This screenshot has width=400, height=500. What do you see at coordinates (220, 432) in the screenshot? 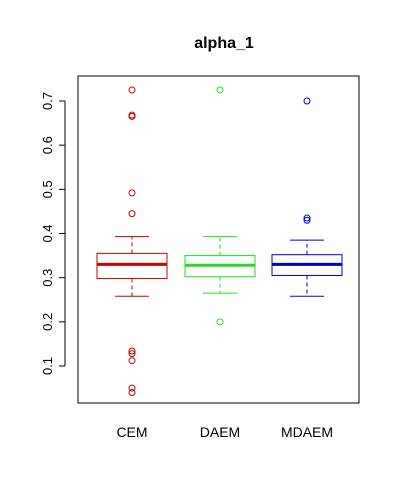
I see `x-category-label: DAEM` at bounding box center [220, 432].